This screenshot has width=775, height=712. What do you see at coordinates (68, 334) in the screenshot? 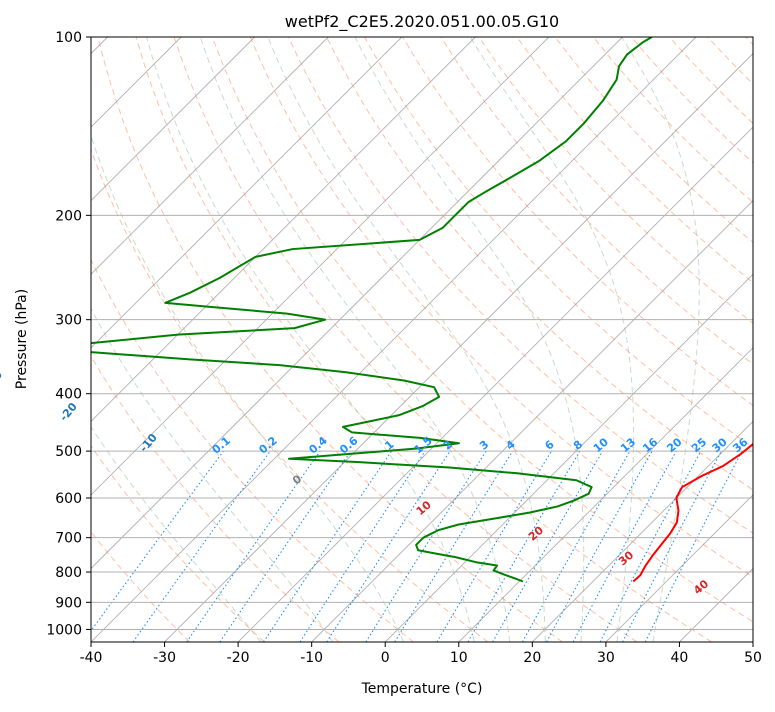
I see `y-ticks: 100 200 300 400 500 600 700 800 900 1000` at bounding box center [68, 334].